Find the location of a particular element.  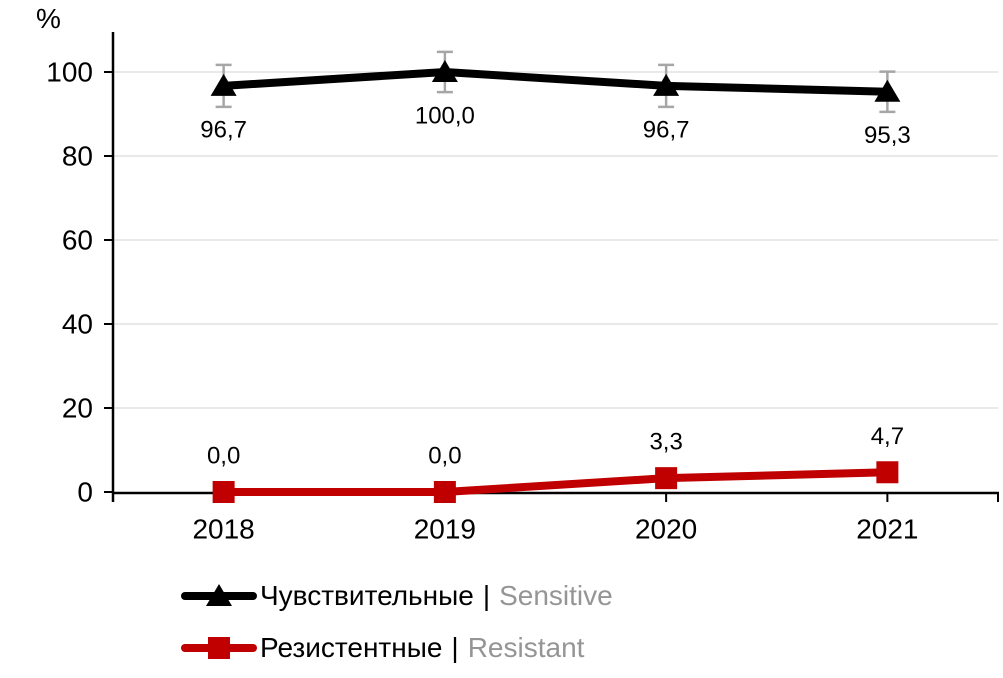

y-tick-label: 40 is located at coordinates (77, 324).